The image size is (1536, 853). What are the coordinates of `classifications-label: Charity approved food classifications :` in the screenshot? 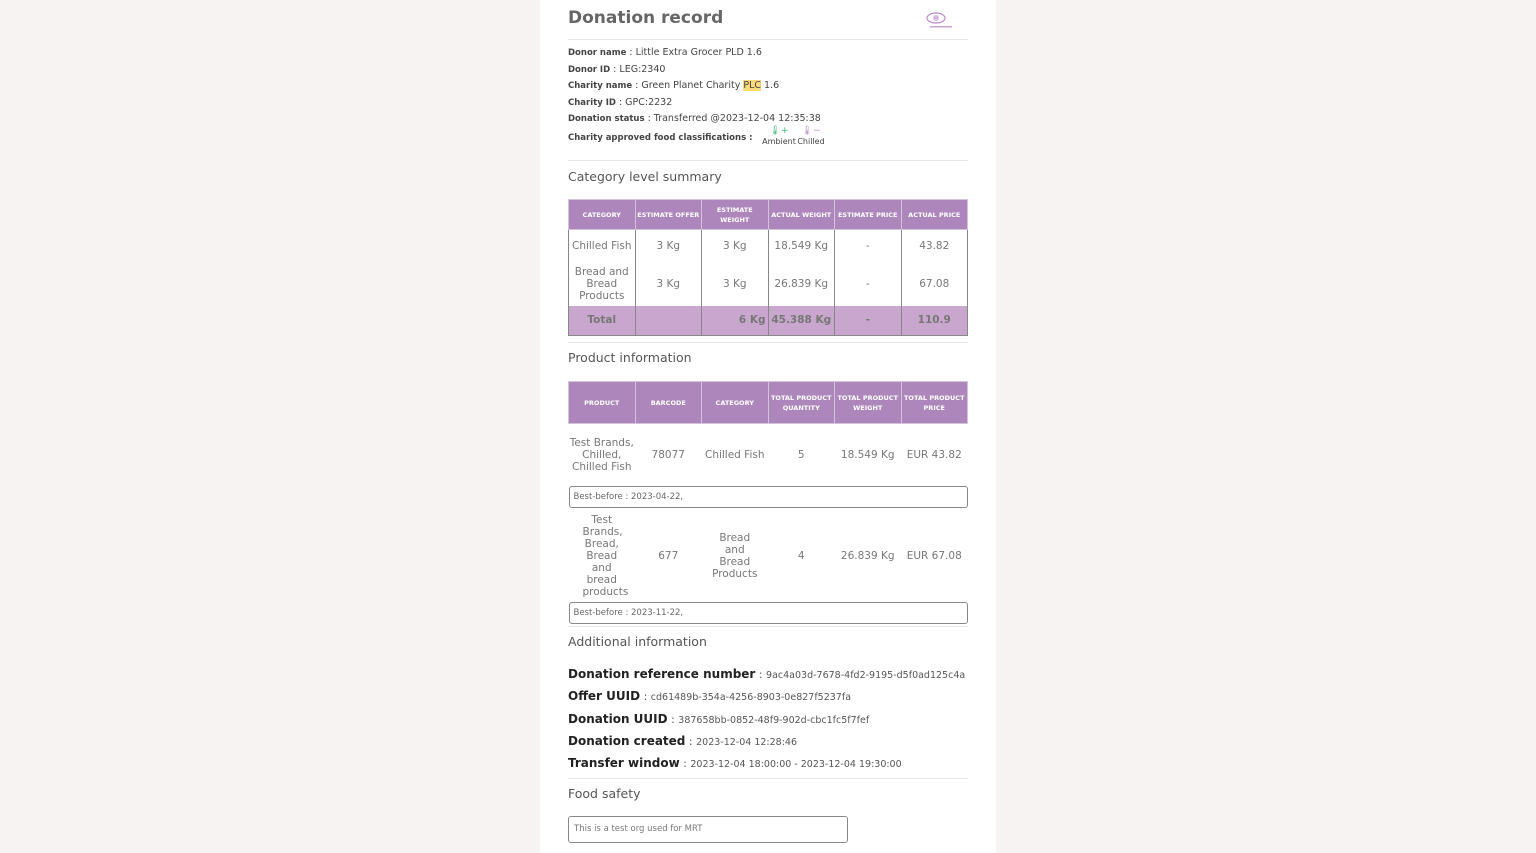 It's located at (660, 138).